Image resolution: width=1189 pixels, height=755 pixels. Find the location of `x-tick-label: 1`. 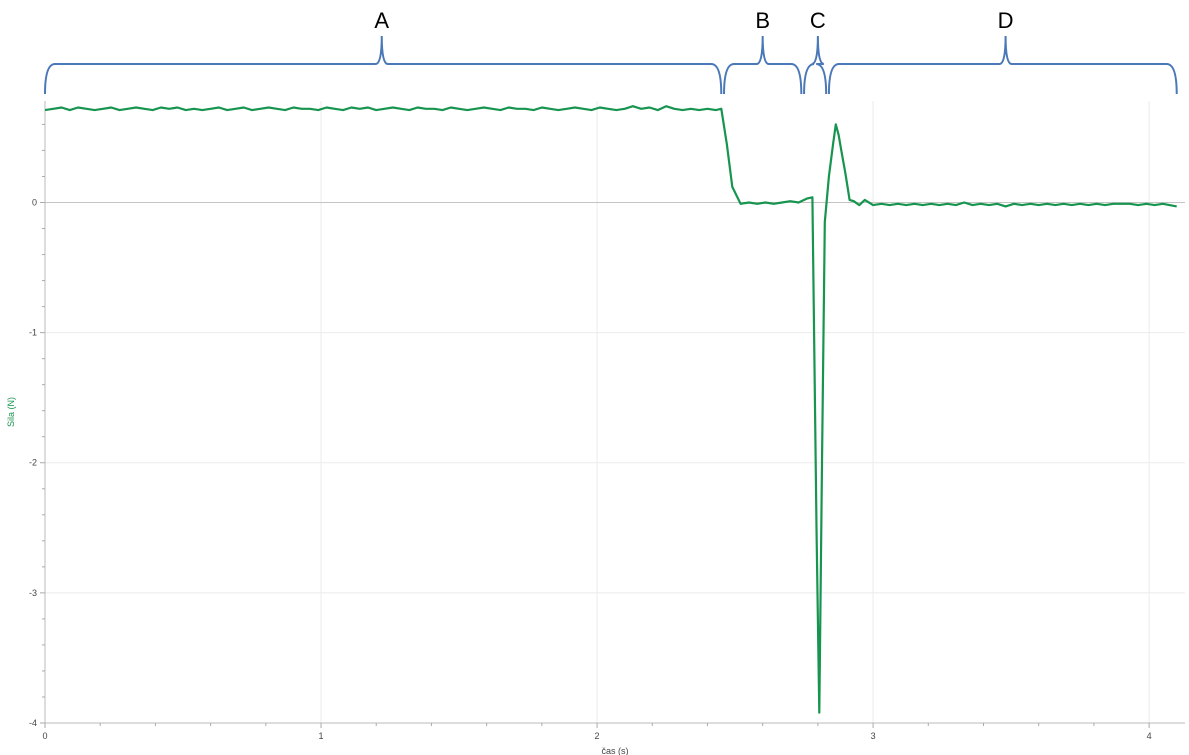

x-tick-label: 1 is located at coordinates (321, 736).